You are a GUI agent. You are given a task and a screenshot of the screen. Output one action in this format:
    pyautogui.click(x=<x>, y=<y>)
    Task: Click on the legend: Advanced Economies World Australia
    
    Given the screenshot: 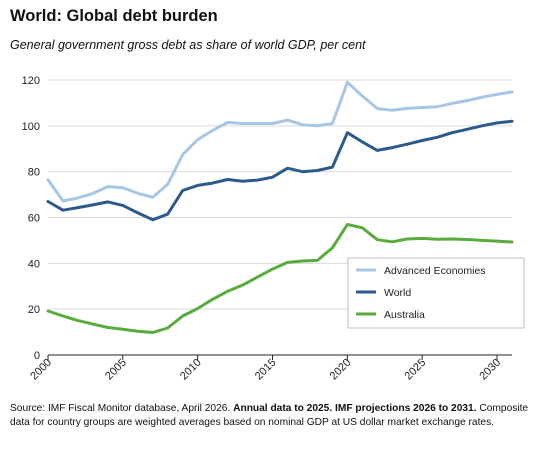 What is the action you would take?
    pyautogui.click(x=436, y=293)
    